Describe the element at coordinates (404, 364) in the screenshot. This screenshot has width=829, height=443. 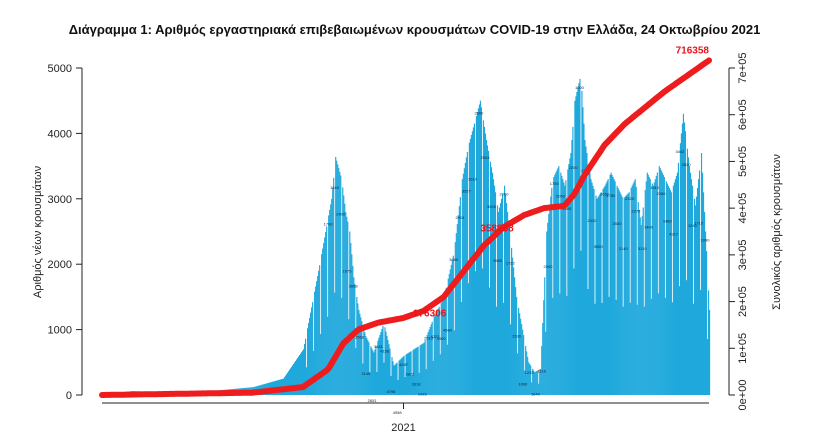
I see `bar-value-label: 4287` at that location.